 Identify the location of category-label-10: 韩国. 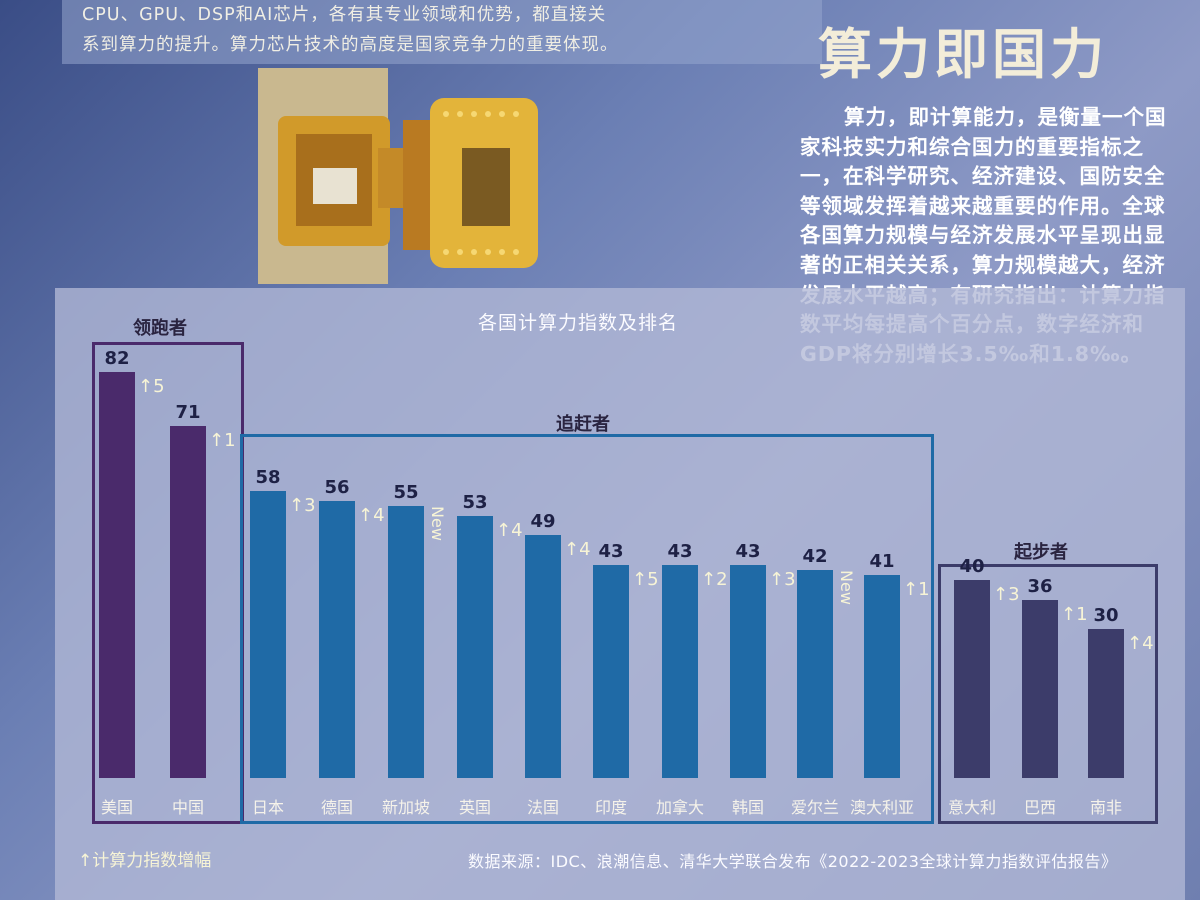
(747, 807).